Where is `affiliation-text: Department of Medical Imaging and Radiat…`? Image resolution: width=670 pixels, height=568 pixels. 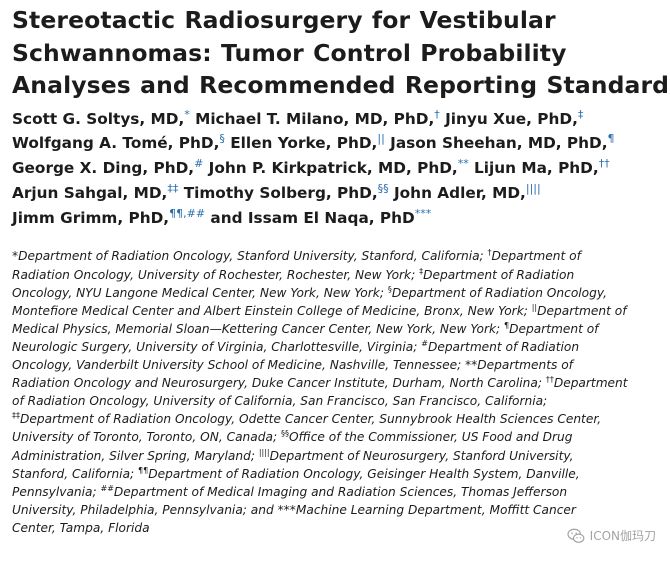
affiliation-text: Department of Medical Imaging and Radiat… is located at coordinates (340, 491).